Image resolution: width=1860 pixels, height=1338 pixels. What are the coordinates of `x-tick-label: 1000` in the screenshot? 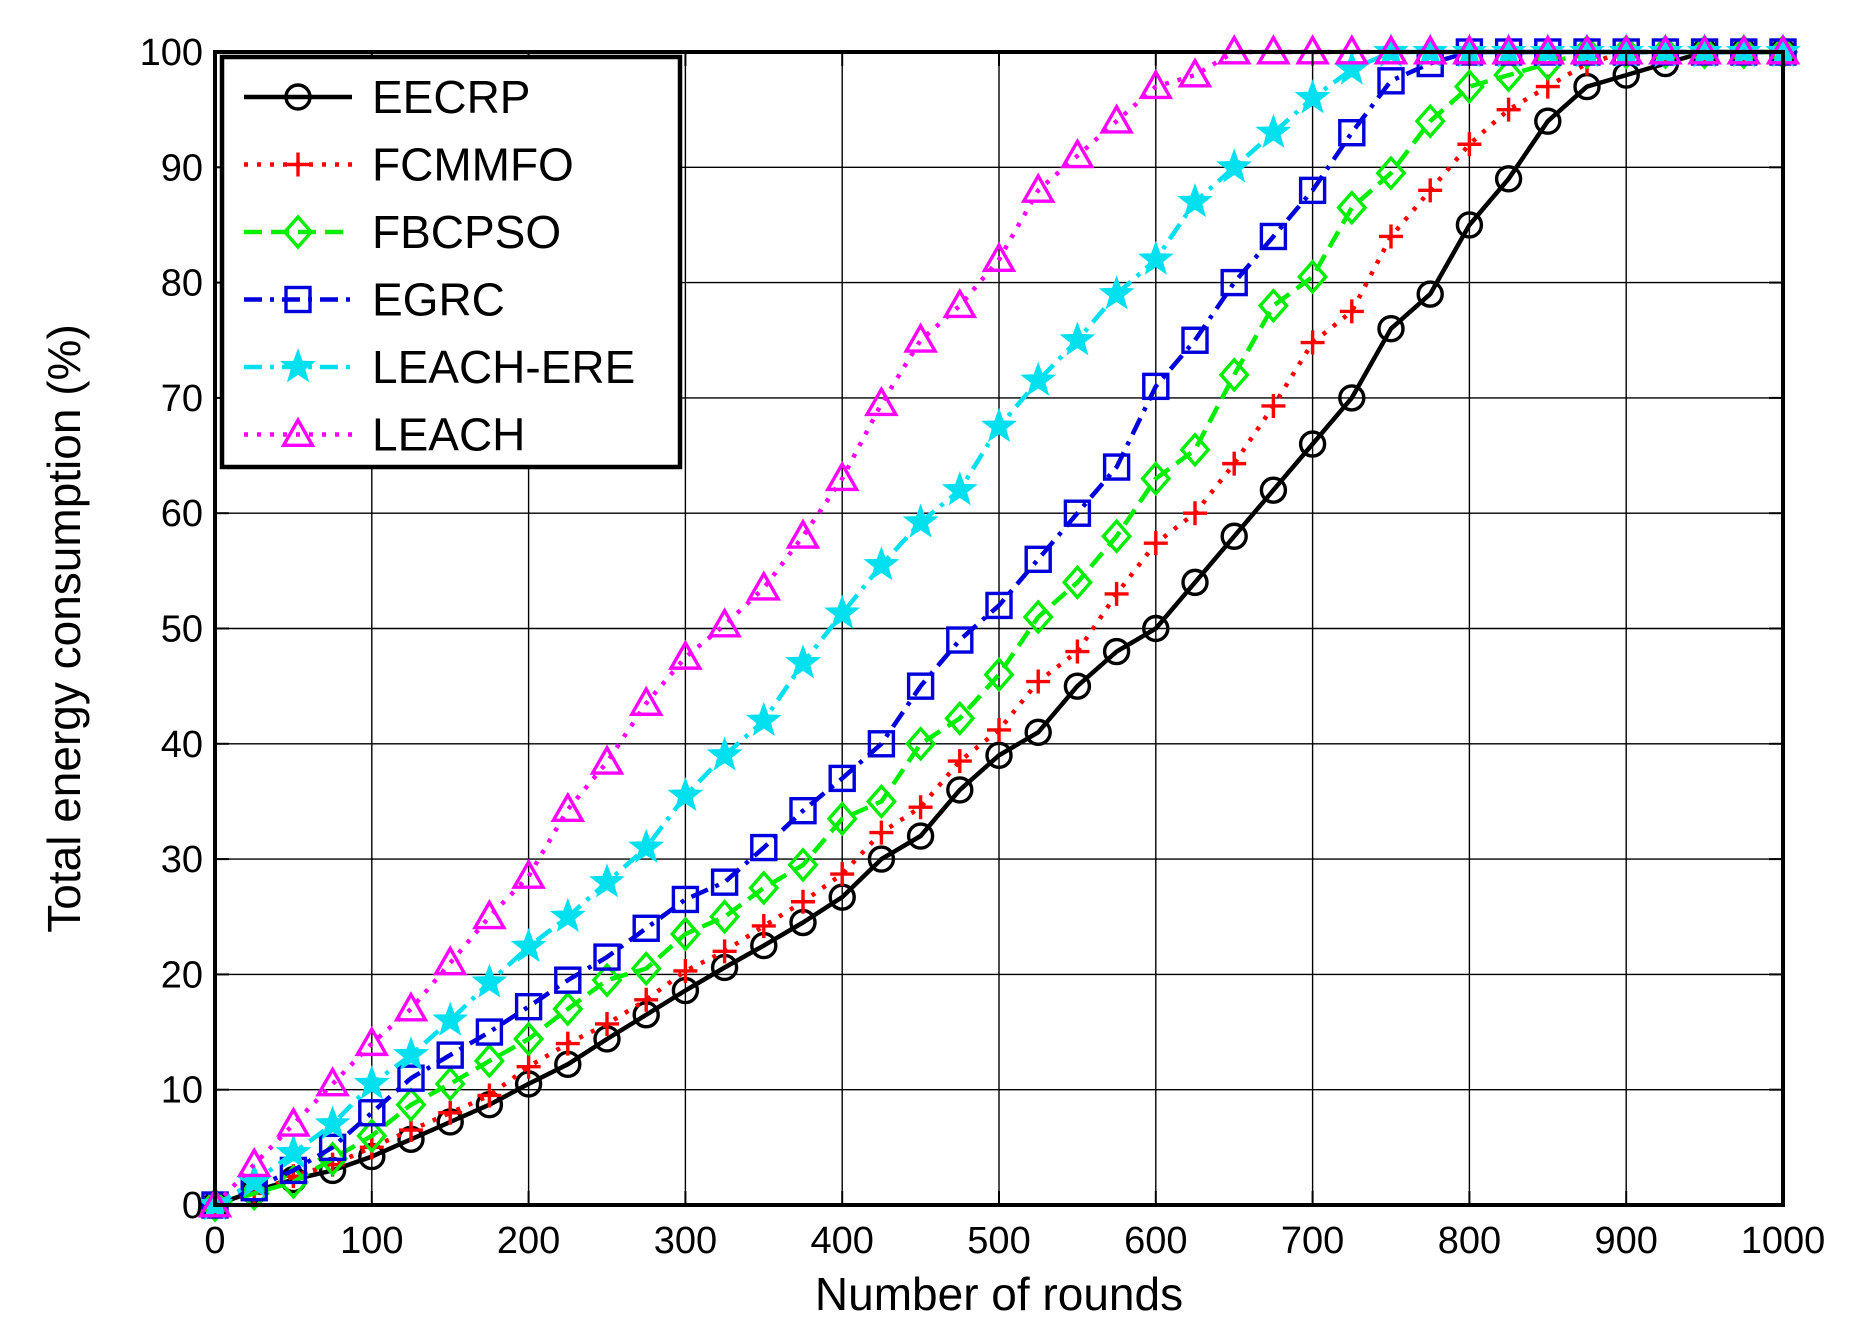 It's located at (1783, 1241).